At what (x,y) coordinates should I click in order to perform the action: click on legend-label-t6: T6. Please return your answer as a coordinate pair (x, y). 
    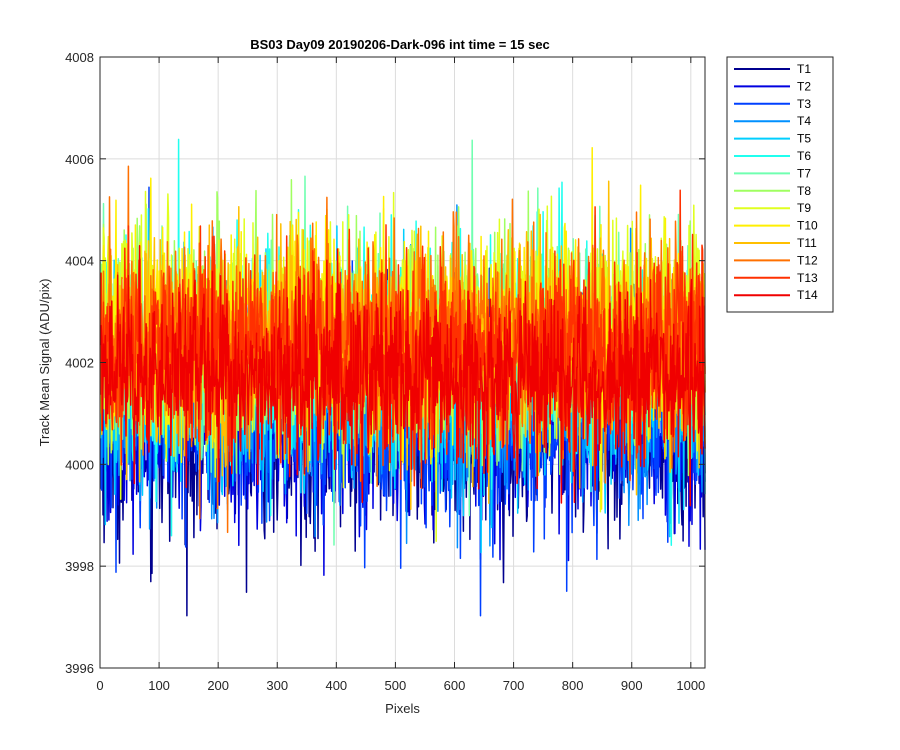
    Looking at the image, I should click on (804, 156).